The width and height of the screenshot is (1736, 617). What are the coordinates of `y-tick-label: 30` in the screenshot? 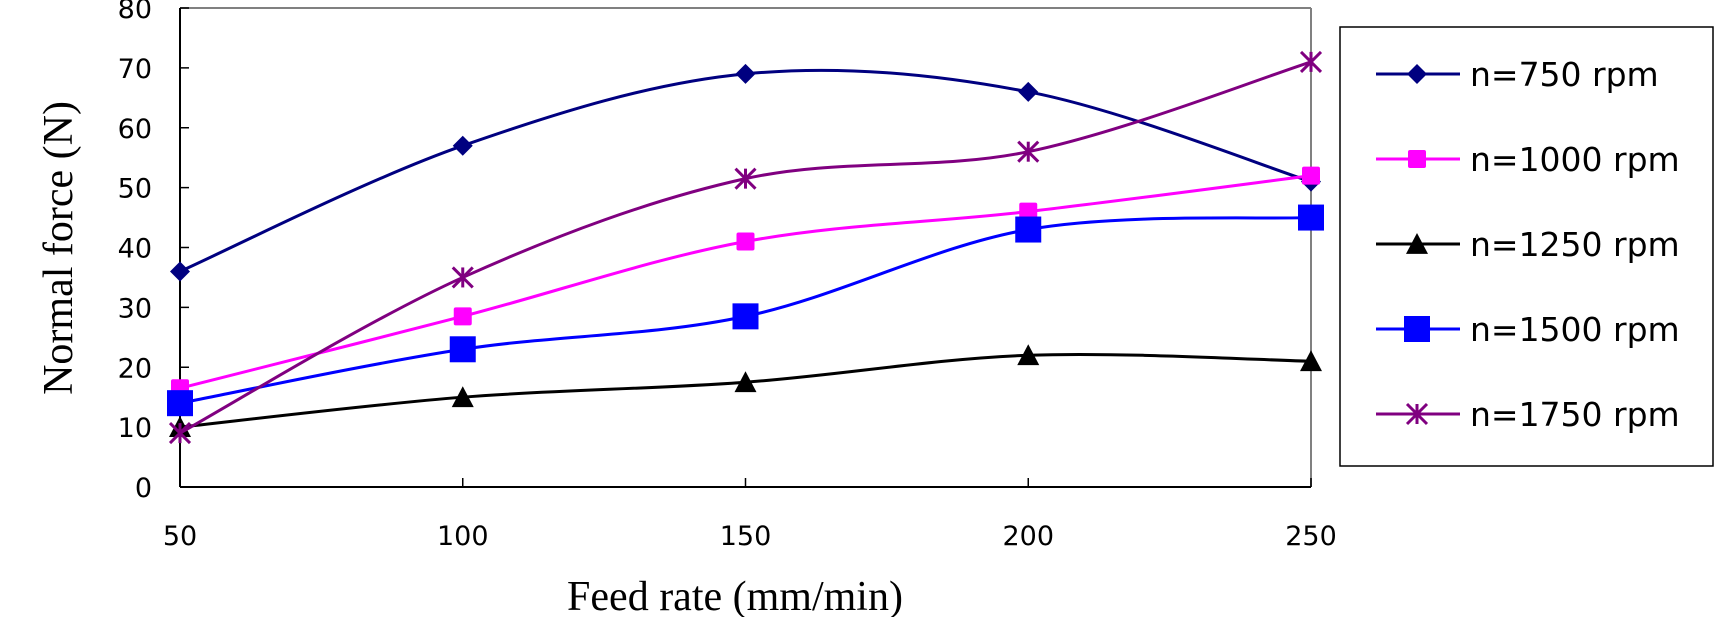 It's located at (135, 308).